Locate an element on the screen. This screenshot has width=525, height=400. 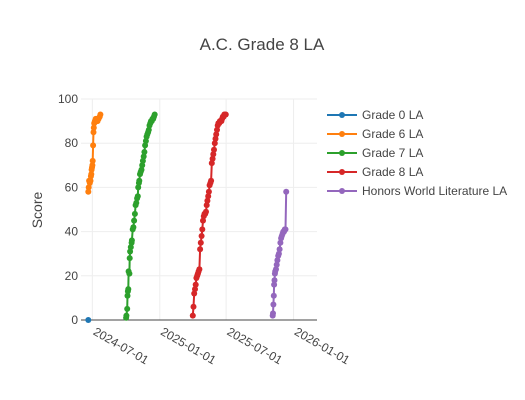
legend-label: Honors World Literature LA is located at coordinates (434, 191).